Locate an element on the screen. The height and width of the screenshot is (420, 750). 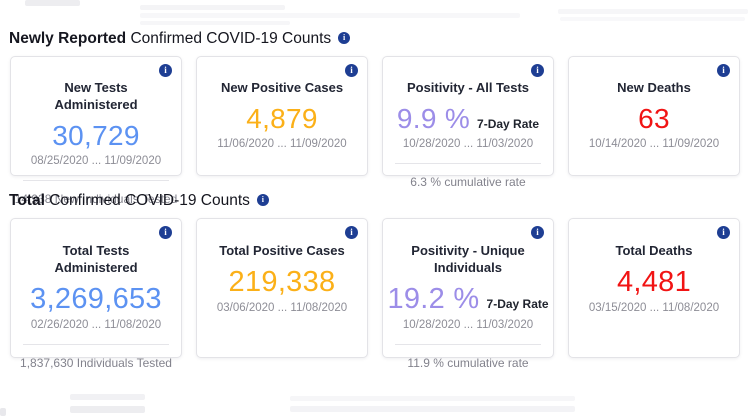
footnote: 6.3 % cumulative rate is located at coordinates (468, 181).